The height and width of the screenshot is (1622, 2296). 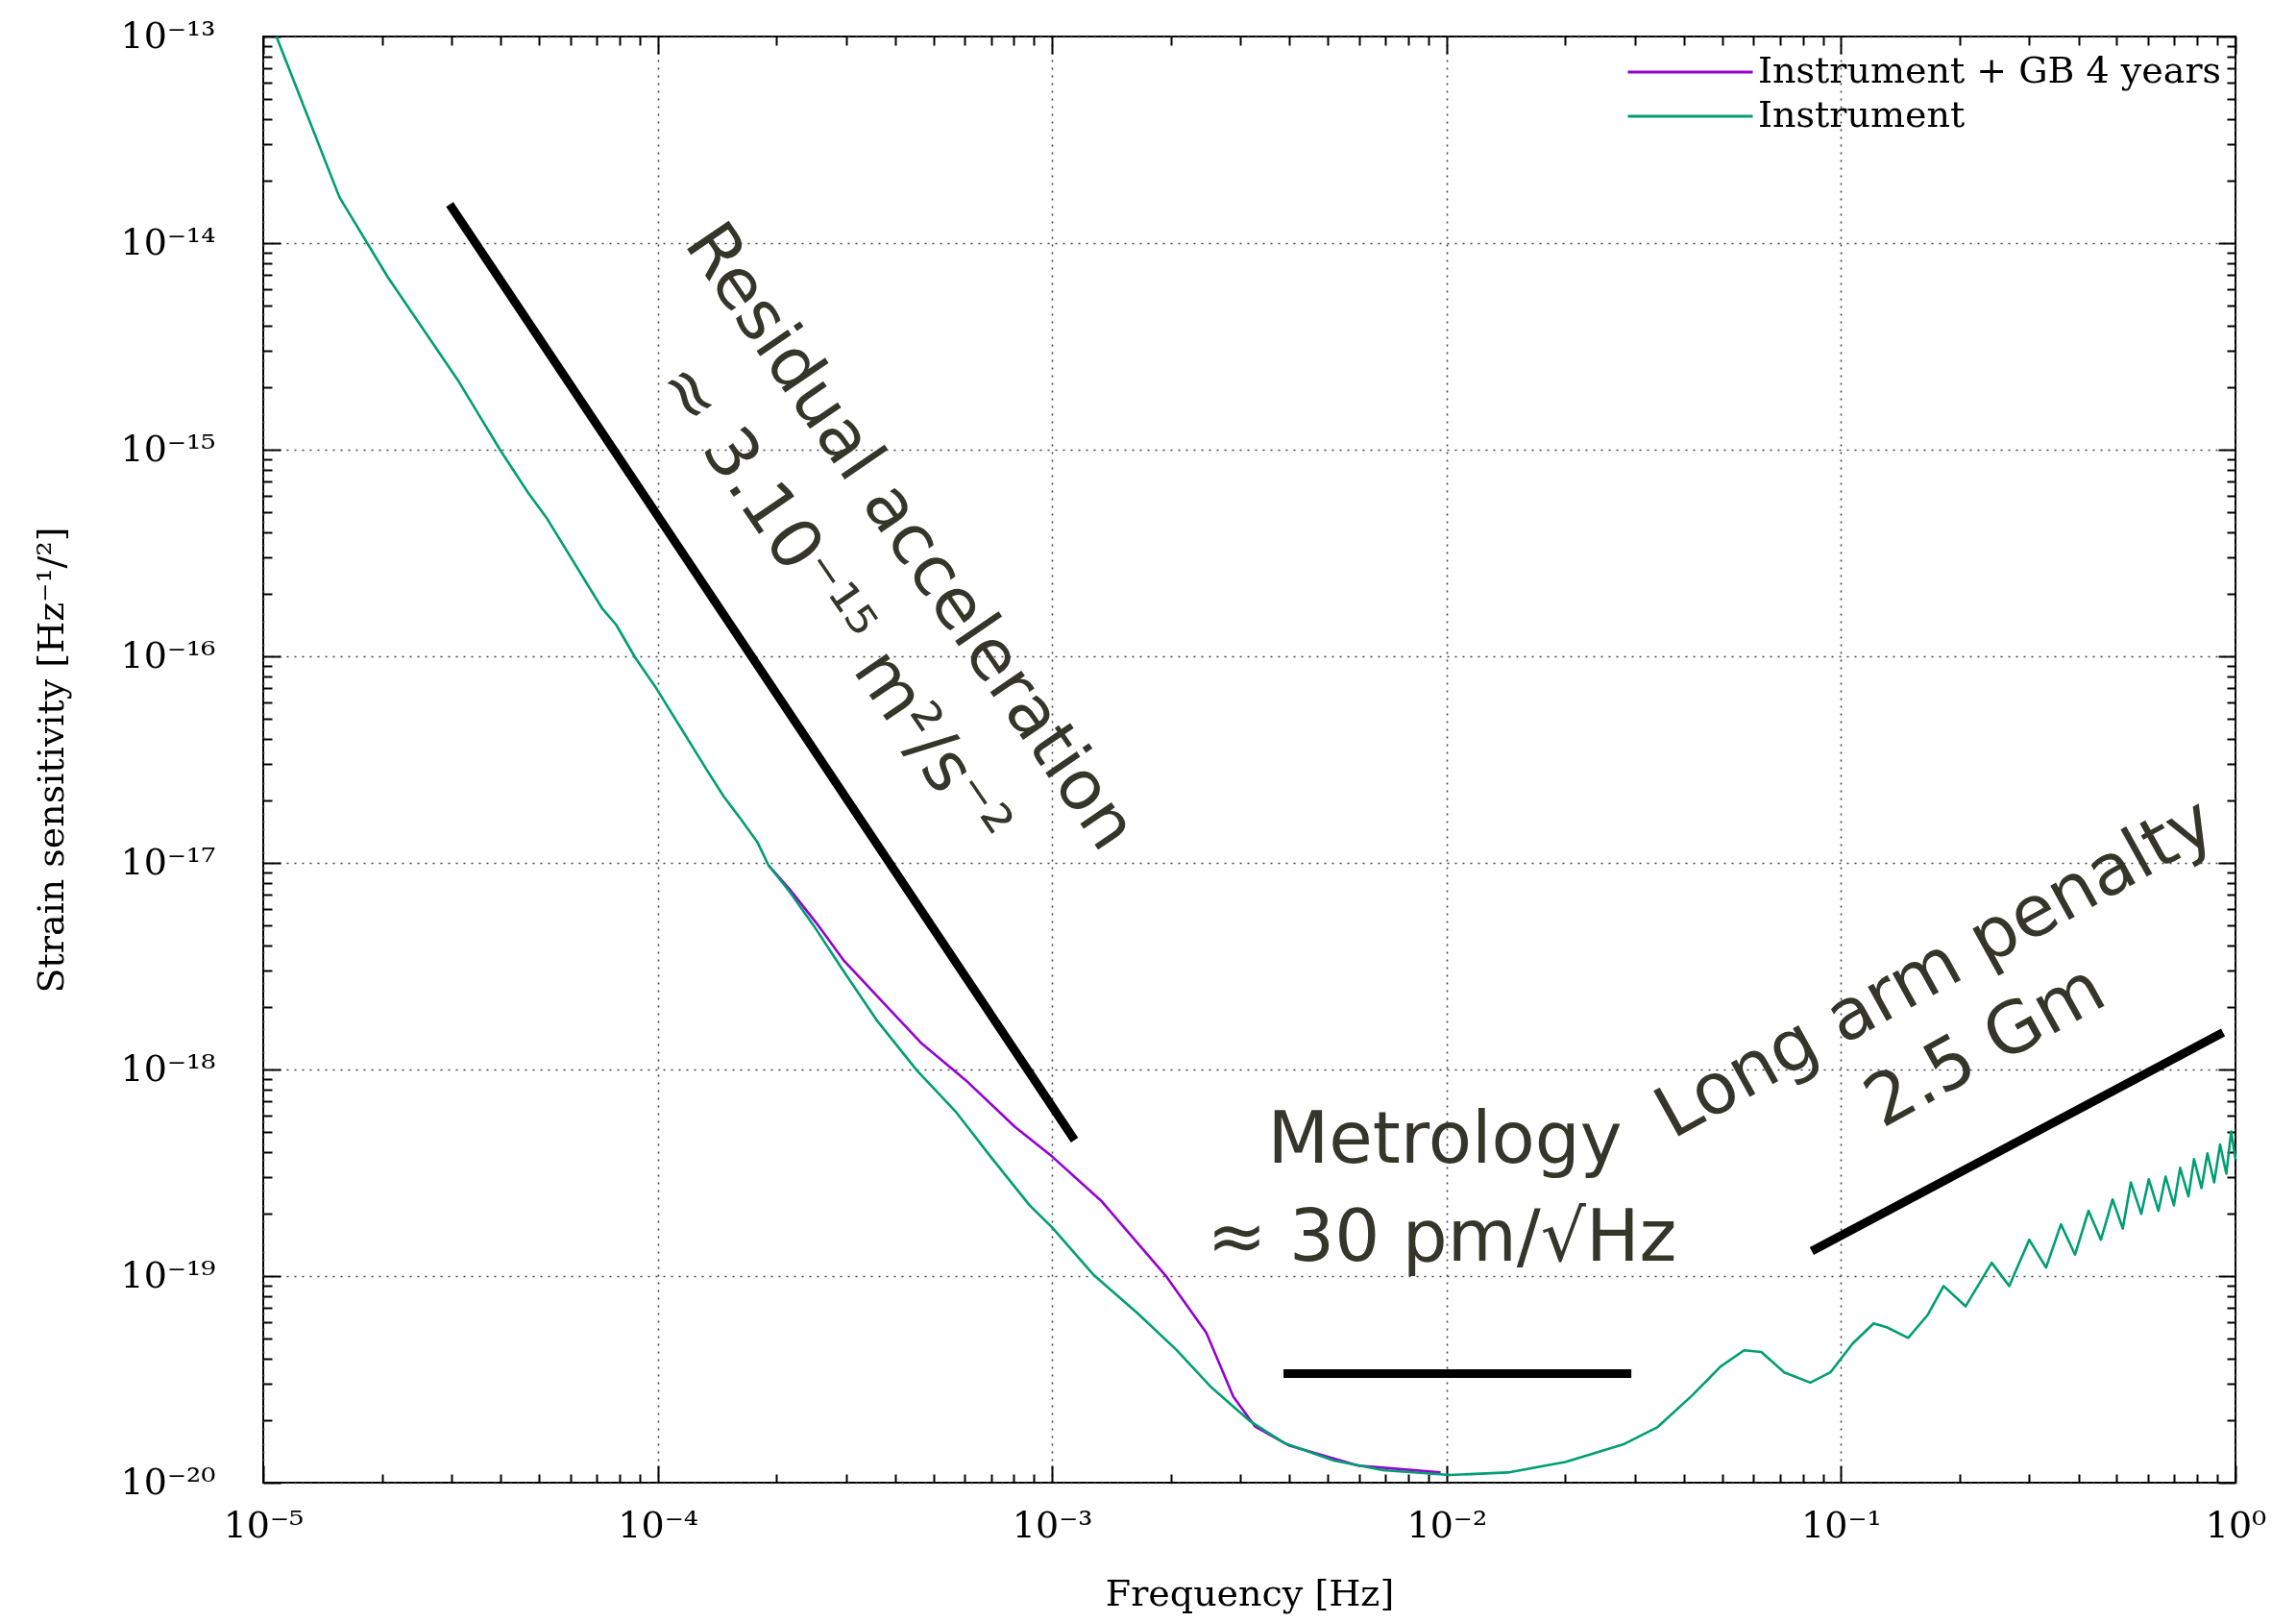 I want to click on x-tick-label: 10⁰, so click(x=2236, y=1524).